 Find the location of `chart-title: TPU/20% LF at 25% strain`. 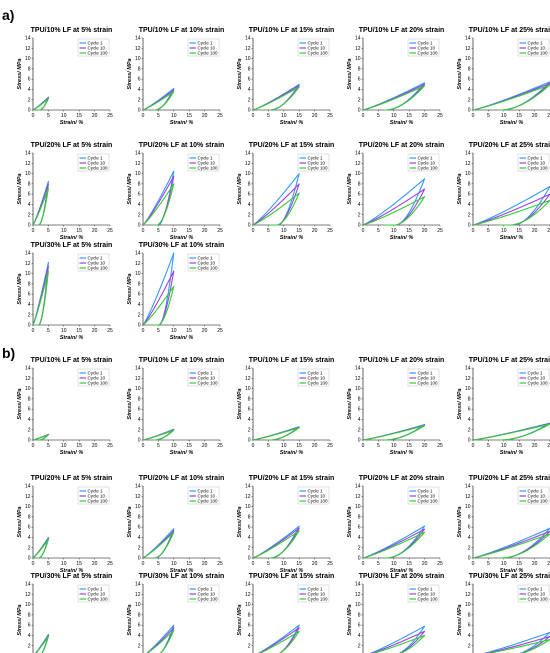

chart-title: TPU/20% LF at 25% strain is located at coordinates (509, 478).